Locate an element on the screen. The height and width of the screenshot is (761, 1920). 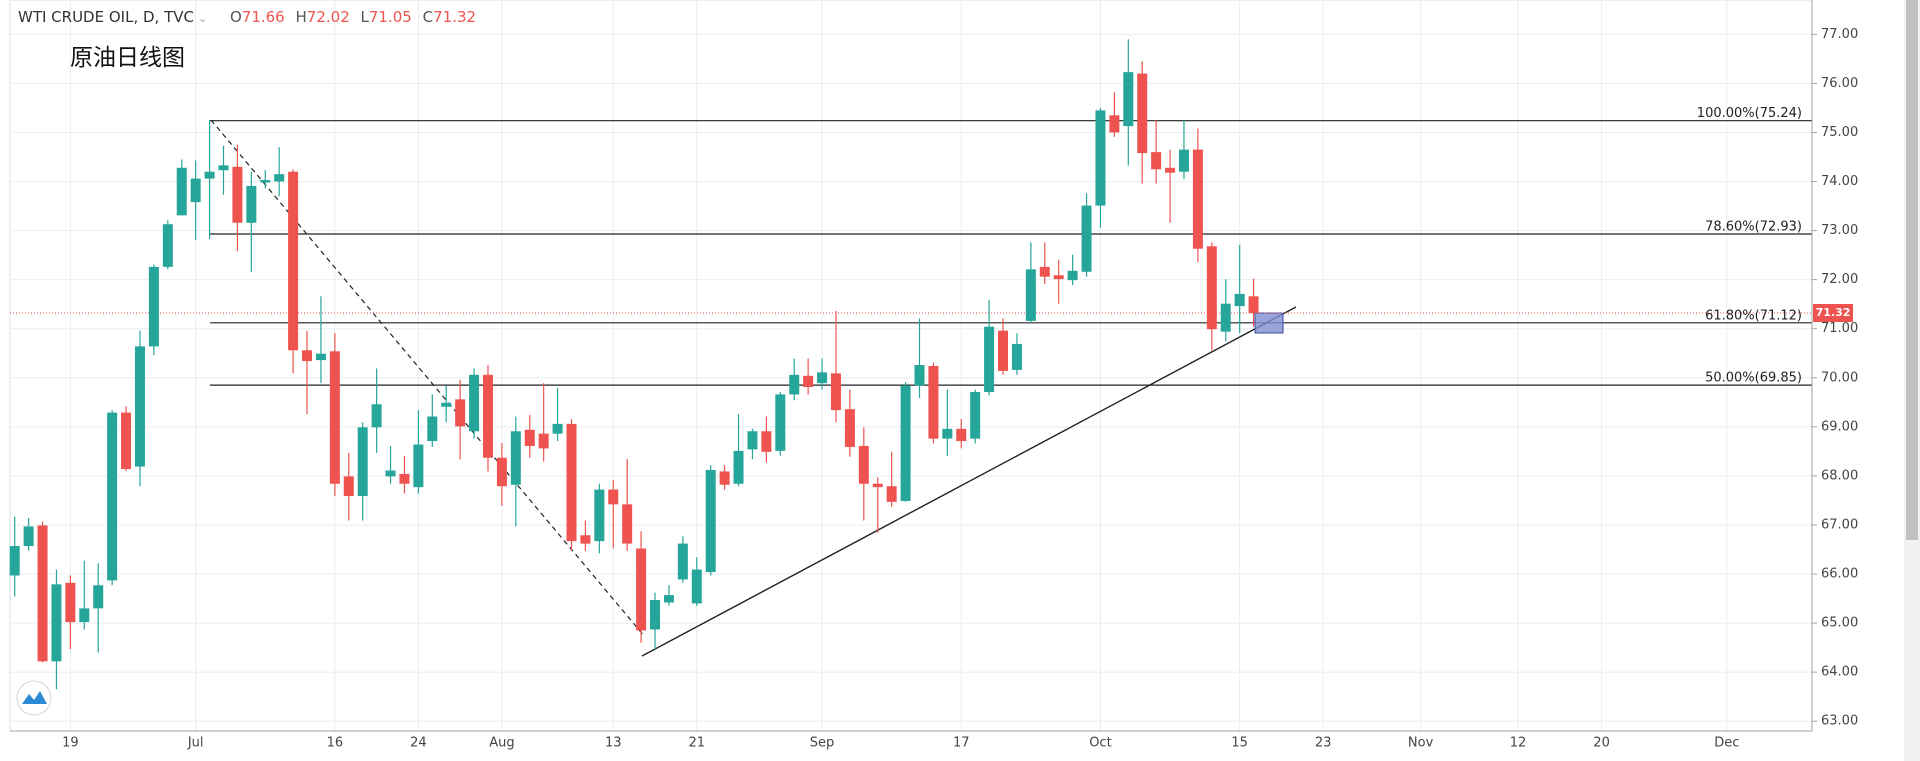
dropdown-icon: ⌄ is located at coordinates (202, 18).